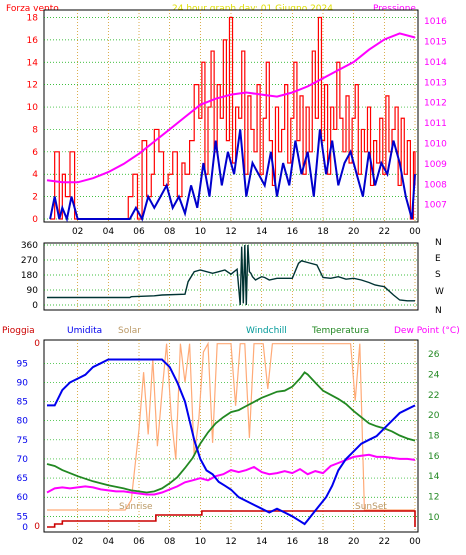 The height and width of the screenshot is (555, 466). Describe the element at coordinates (293, 232) in the screenshot. I see `wind-x-tick-label: 16` at that location.